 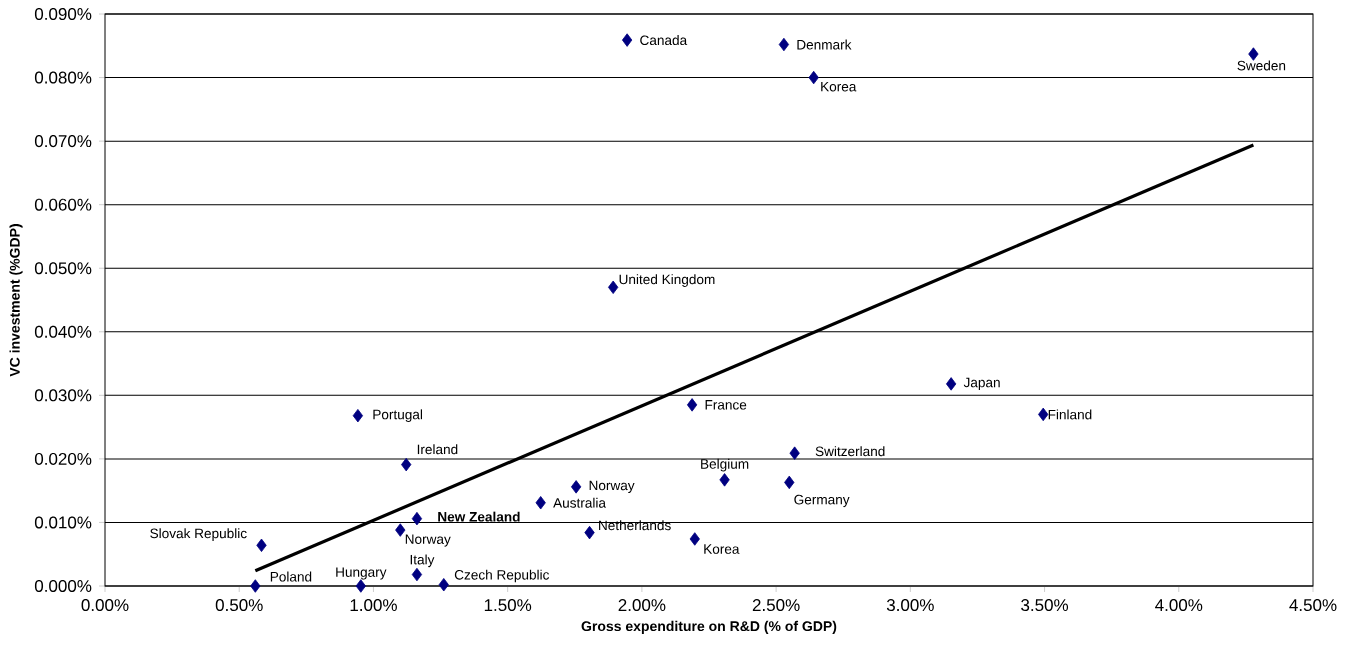 I want to click on x-tick-label: 4.50%, so click(x=1313, y=605).